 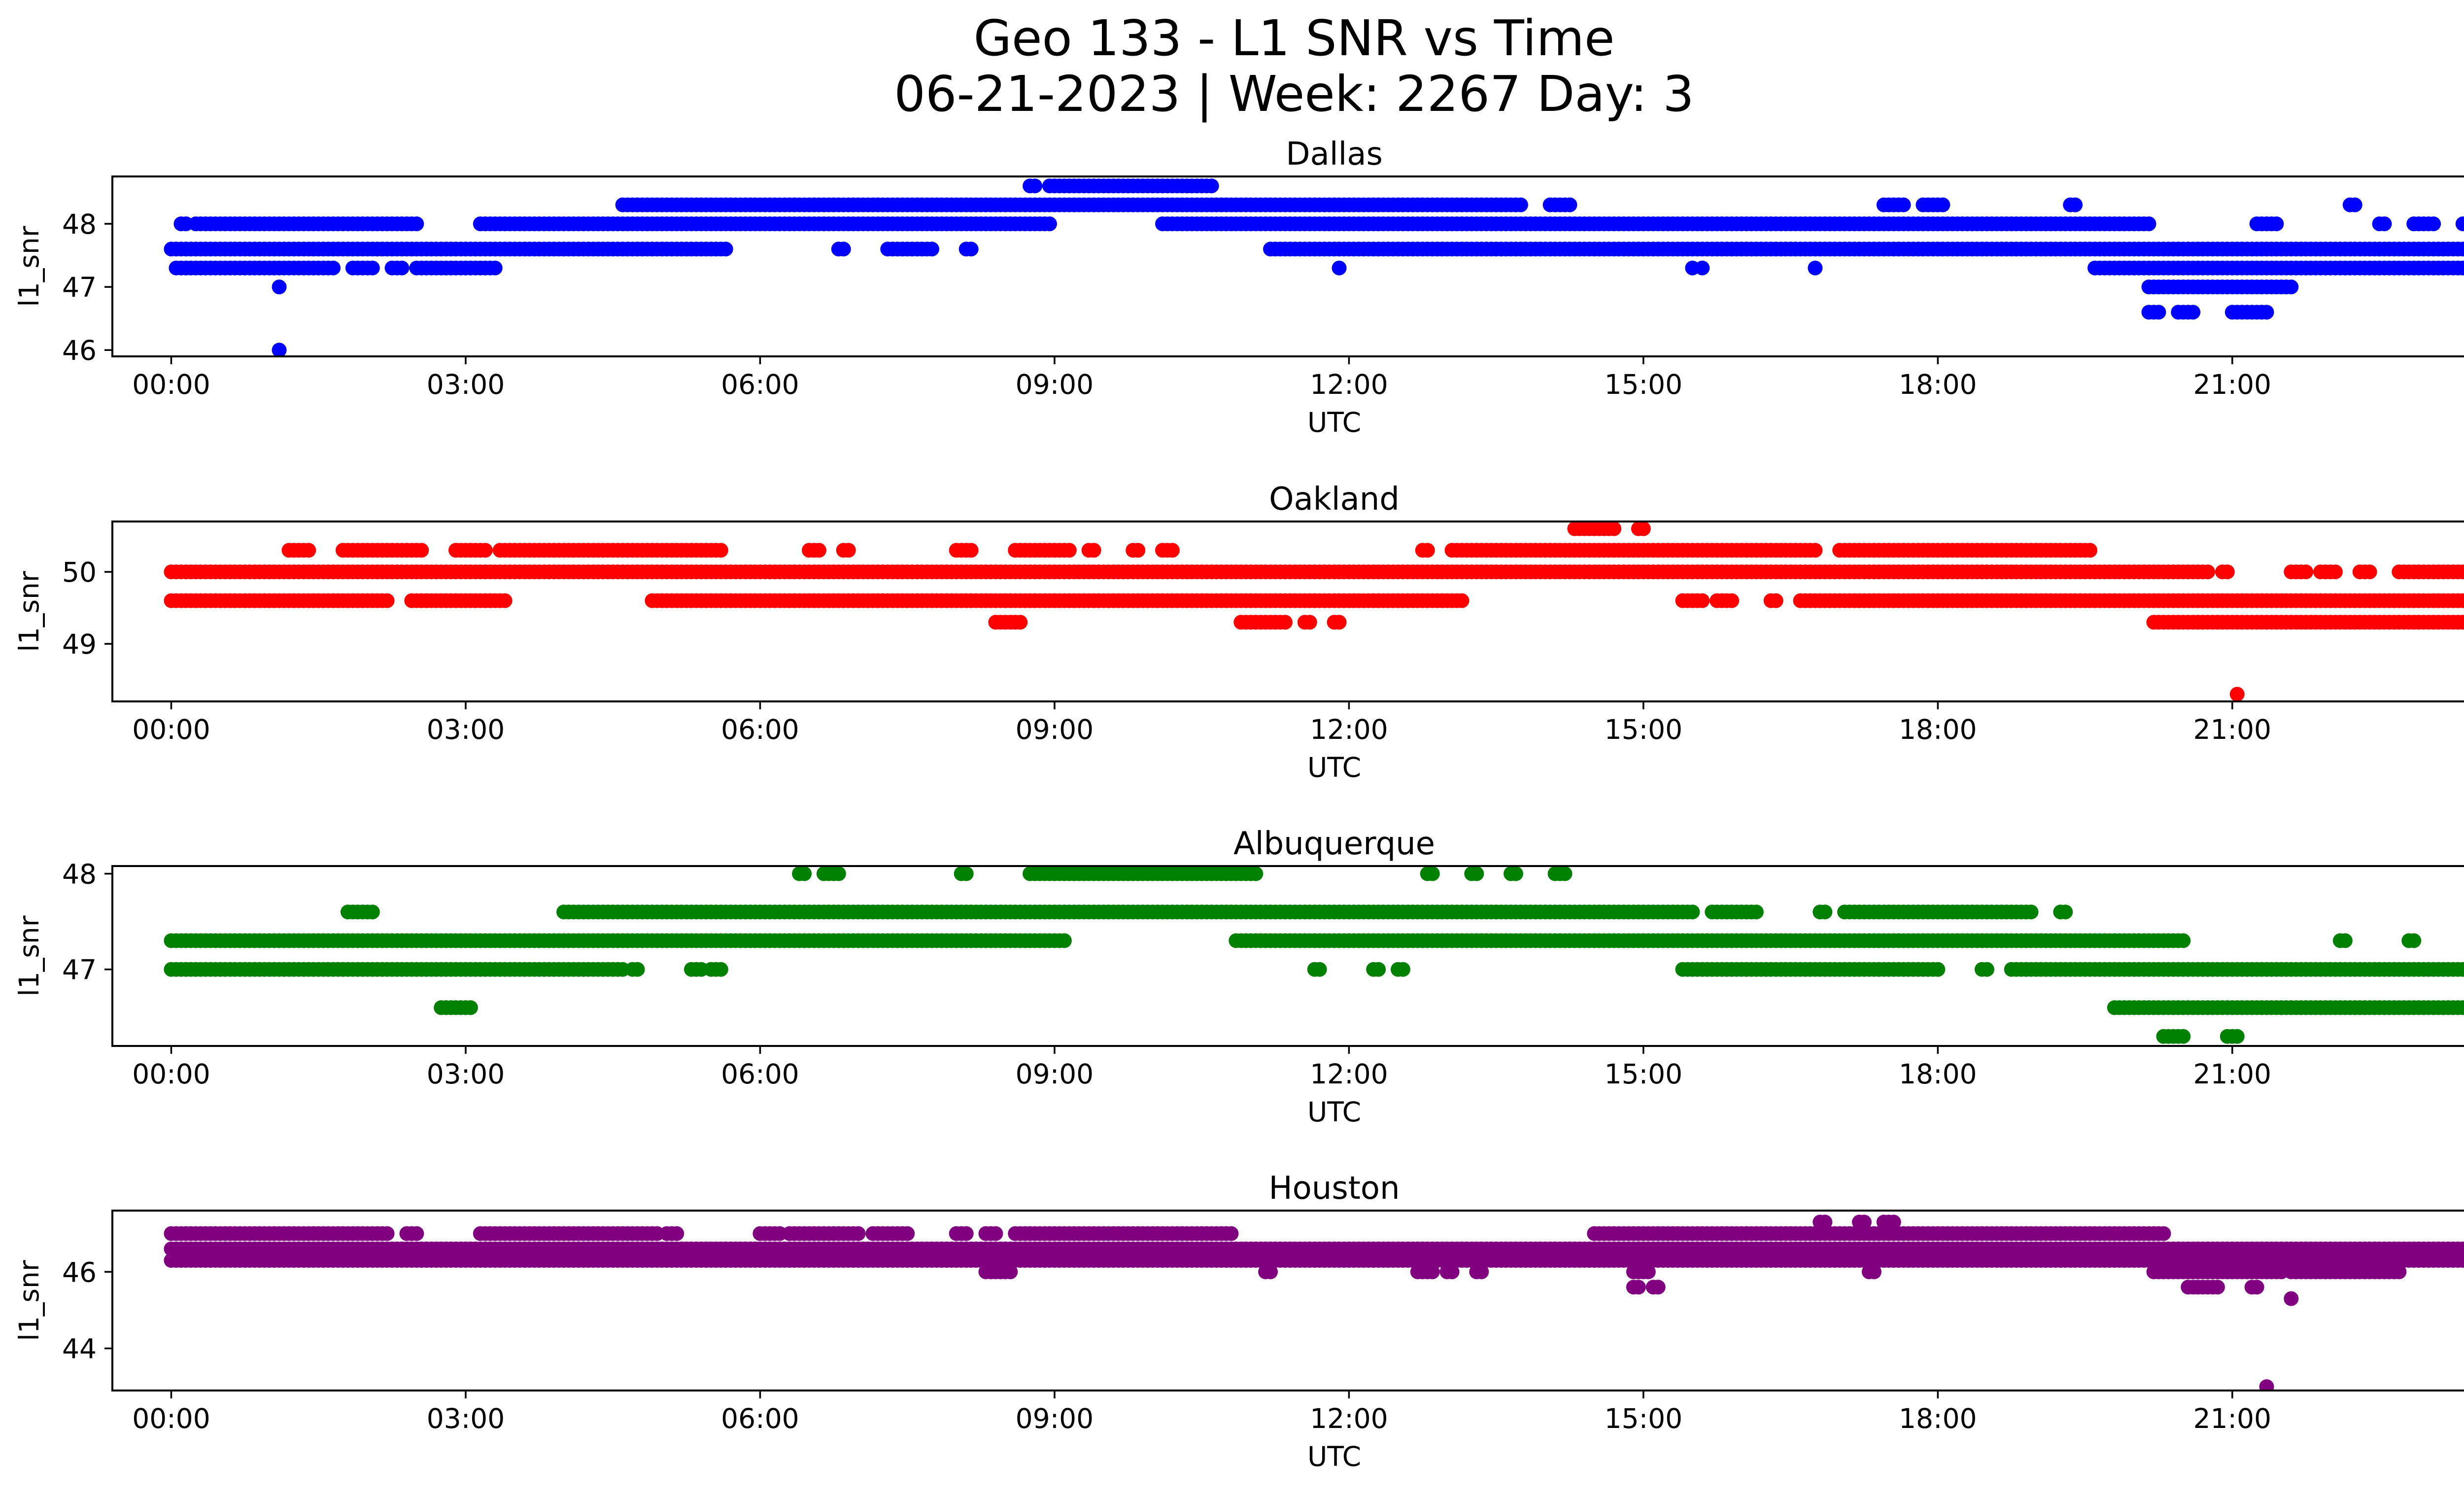 What do you see at coordinates (1294, 94) in the screenshot?
I see `figure-title-line2: 06-21-2023 | Week: 2267 Day: 3` at bounding box center [1294, 94].